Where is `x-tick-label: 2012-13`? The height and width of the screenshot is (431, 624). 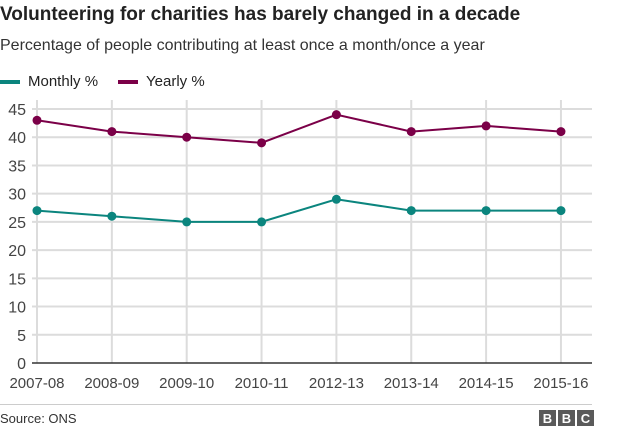
x-tick-label: 2012-13 is located at coordinates (336, 383).